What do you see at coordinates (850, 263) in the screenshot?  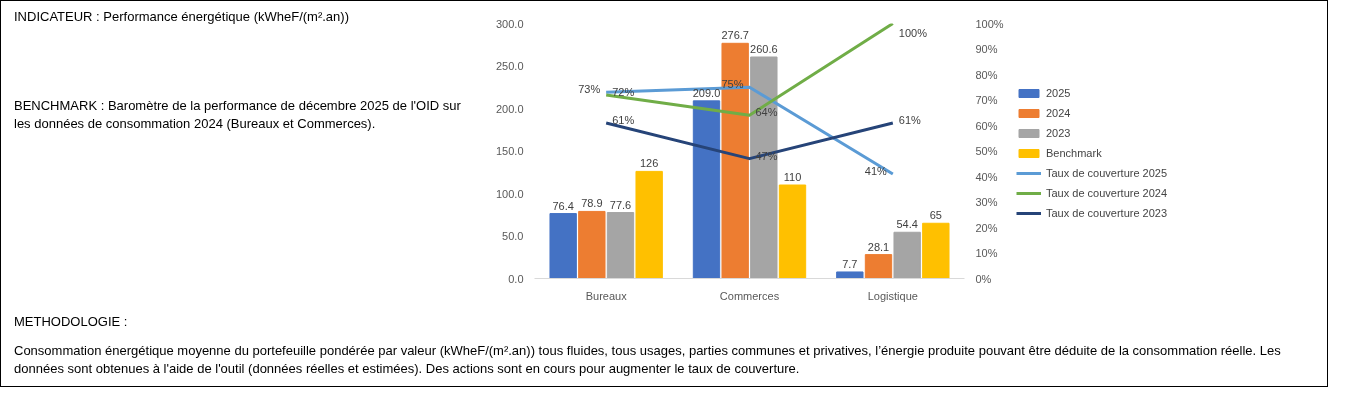 I see `data-label: 7.7` at bounding box center [850, 263].